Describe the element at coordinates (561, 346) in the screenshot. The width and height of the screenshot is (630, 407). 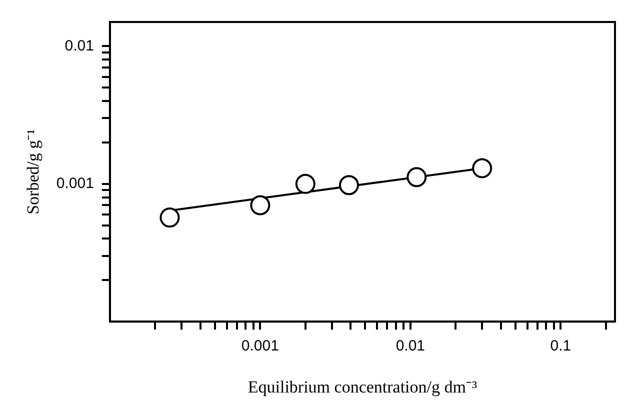
I see `x-tick-label: 0.1` at that location.